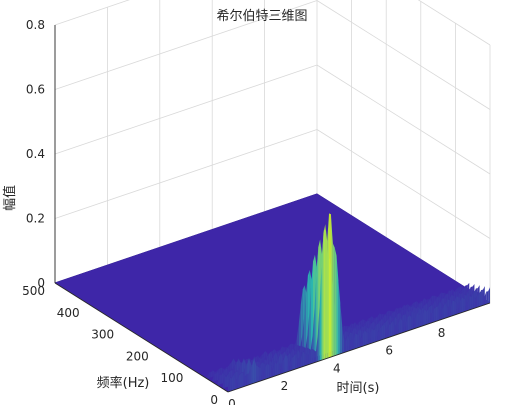 This screenshot has width=525, height=410. Describe the element at coordinates (35, 154) in the screenshot. I see `z-tick-label: 0.4` at that location.